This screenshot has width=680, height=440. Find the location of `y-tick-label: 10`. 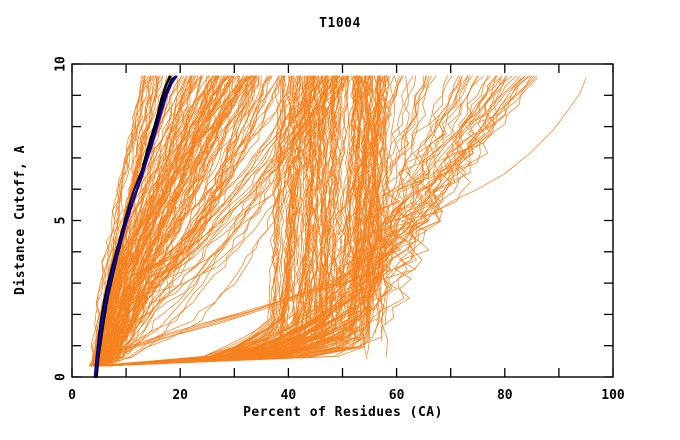

y-tick-label: 10 is located at coordinates (61, 64).